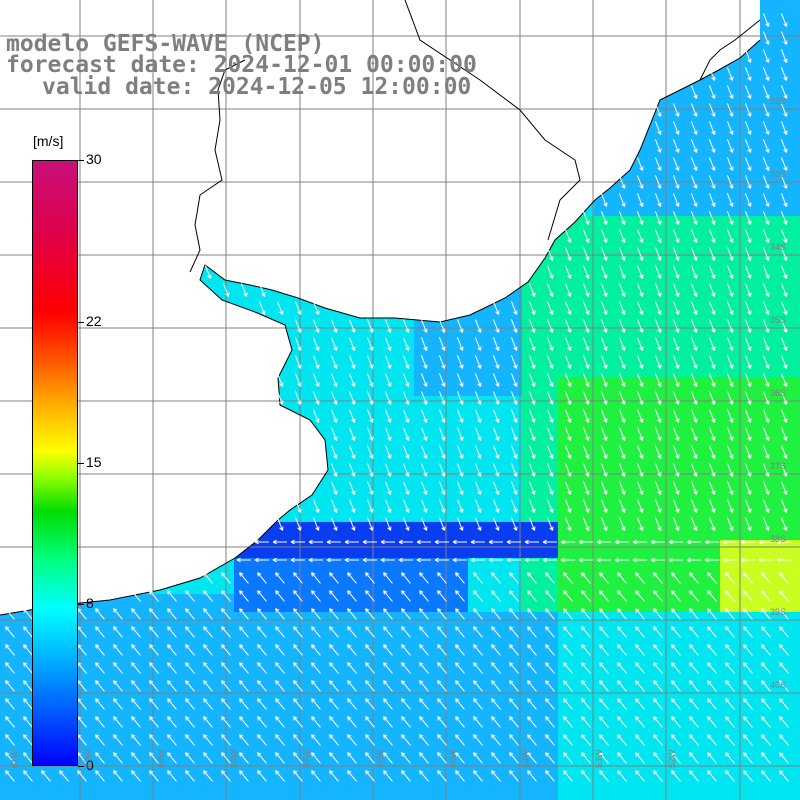  What do you see at coordinates (94, 462) in the screenshot?
I see `colorbar-tick-label: 15` at bounding box center [94, 462].